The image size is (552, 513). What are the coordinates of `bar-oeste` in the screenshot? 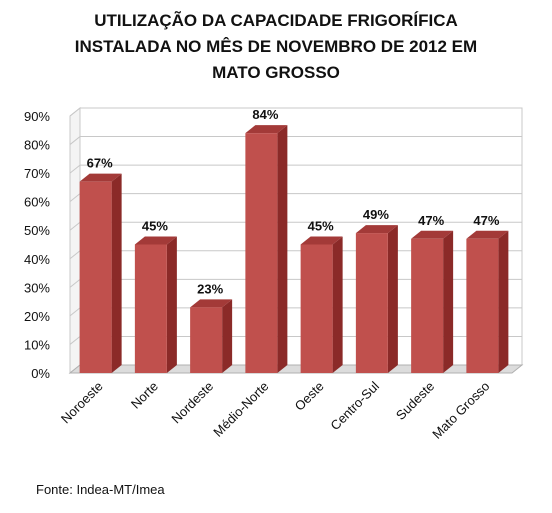 It's located at (321, 304).